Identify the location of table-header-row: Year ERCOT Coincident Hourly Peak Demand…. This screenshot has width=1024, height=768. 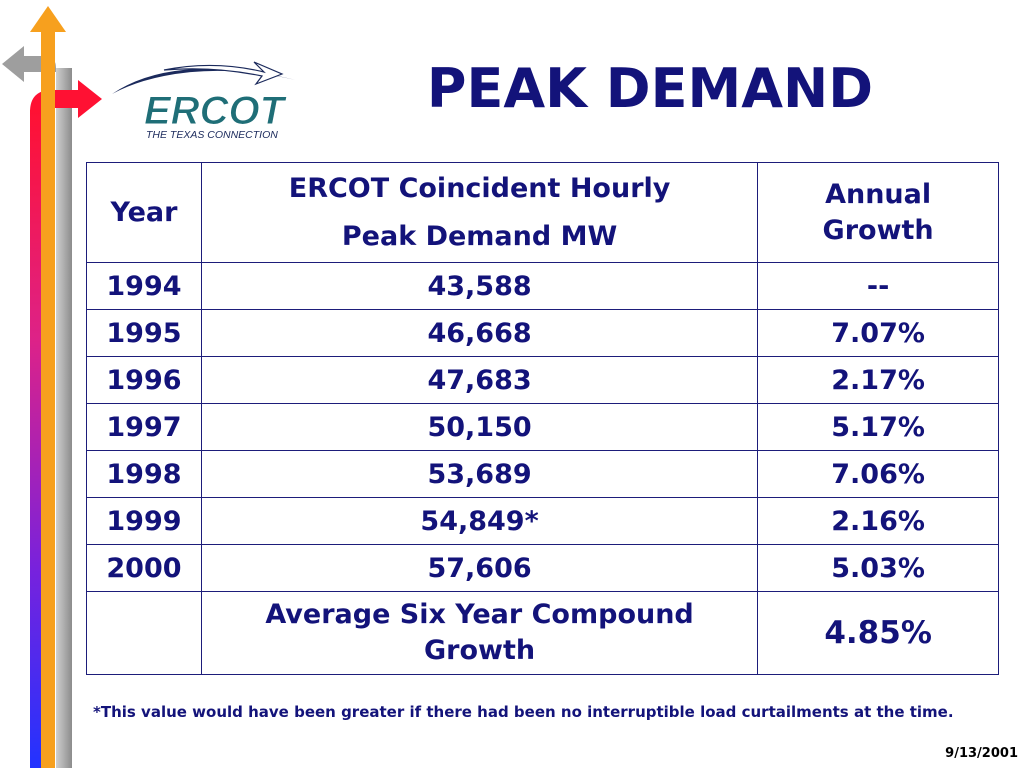
(542, 212).